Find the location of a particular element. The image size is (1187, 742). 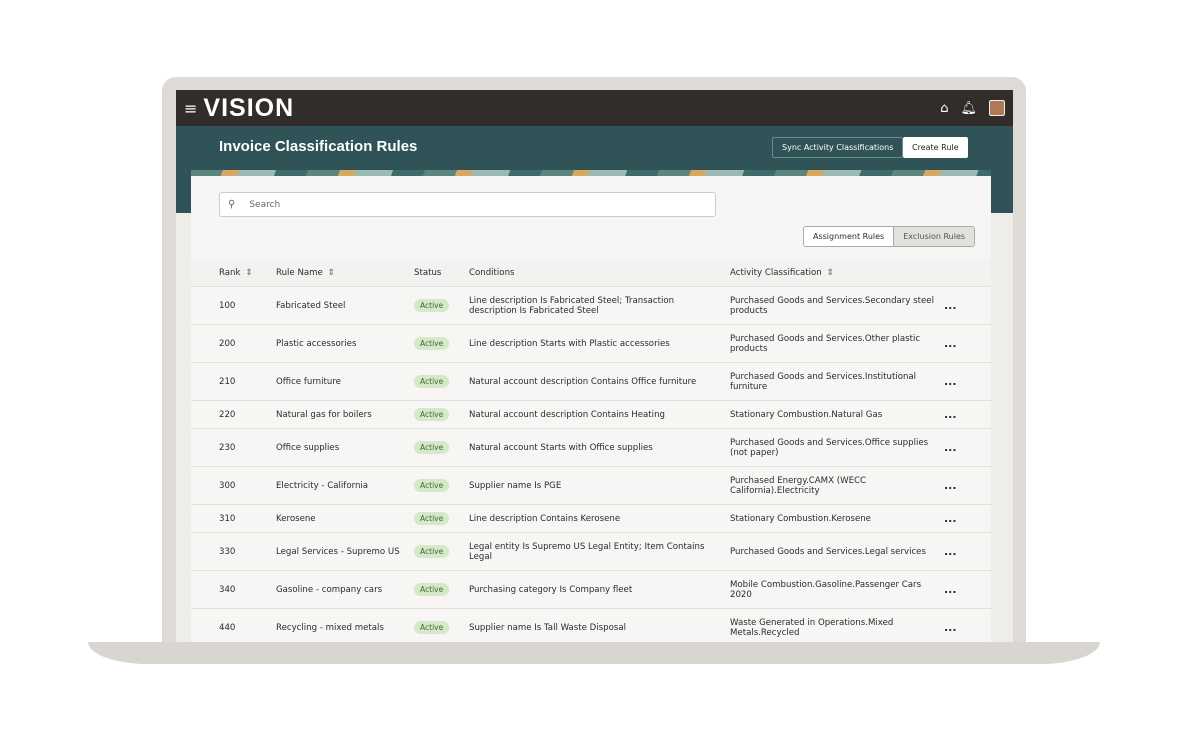

rank: 330 is located at coordinates (227, 551).